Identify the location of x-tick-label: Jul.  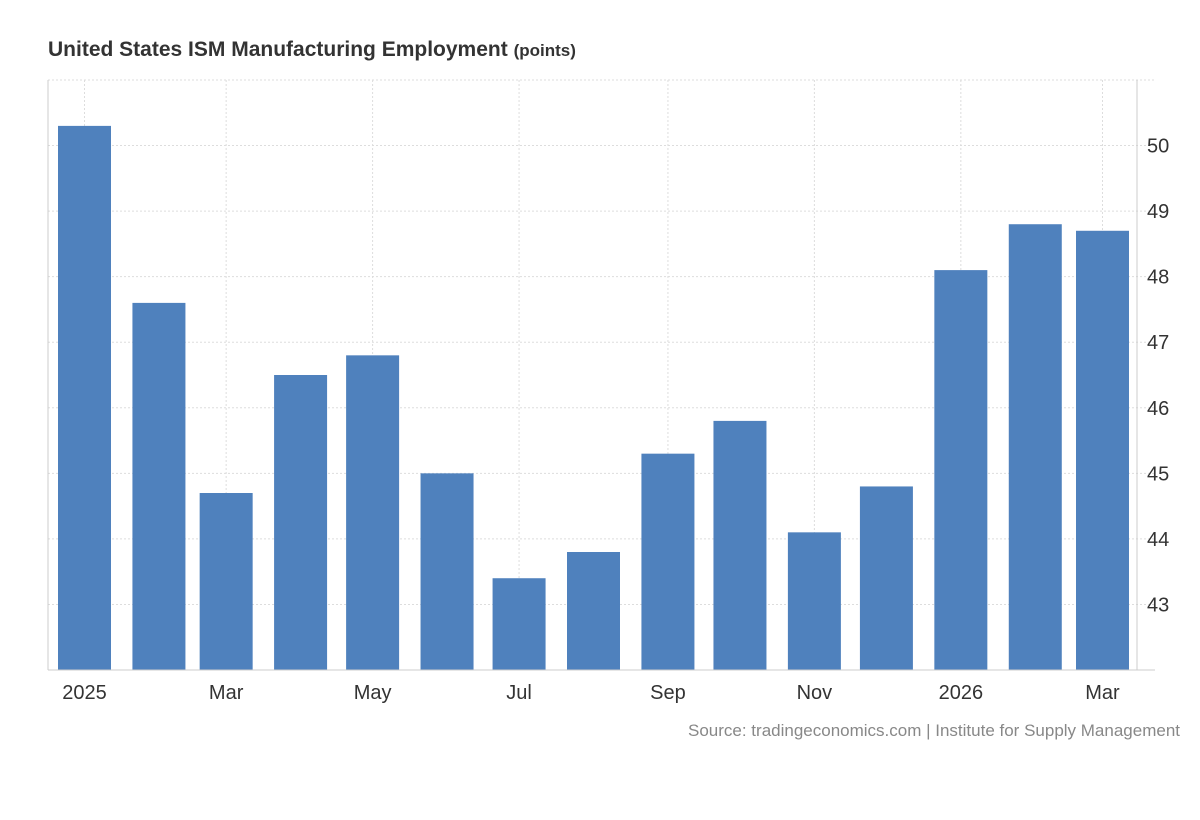
(519, 693).